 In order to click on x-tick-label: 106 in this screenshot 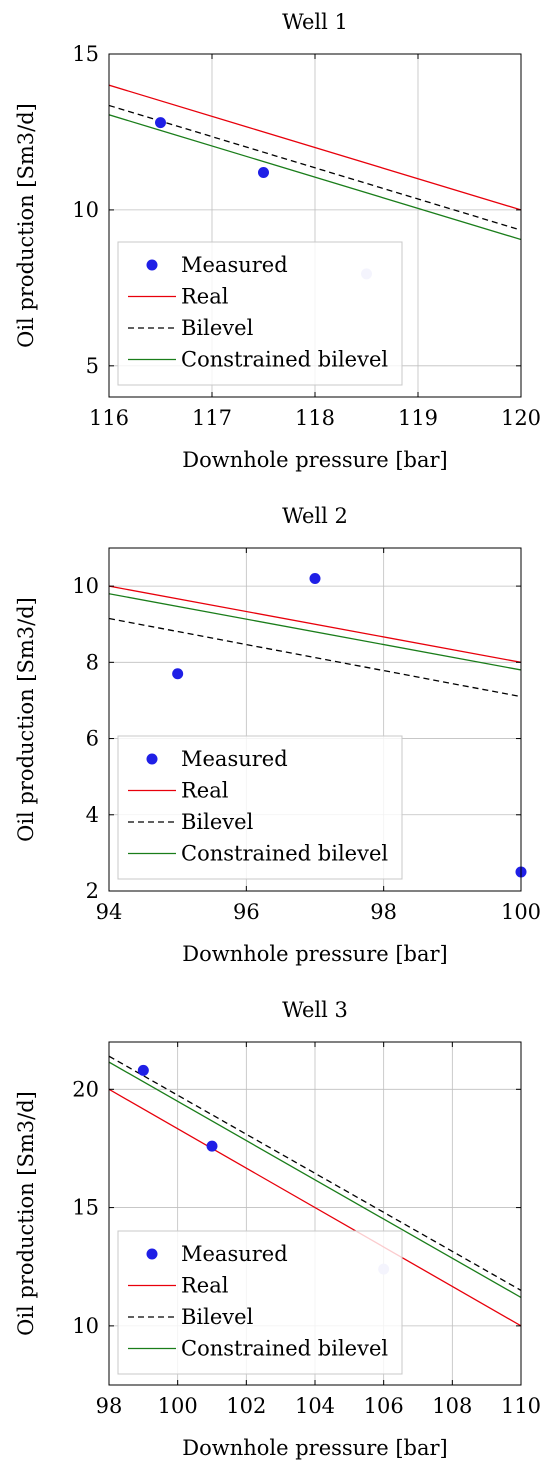, I will do `click(384, 1406)`.